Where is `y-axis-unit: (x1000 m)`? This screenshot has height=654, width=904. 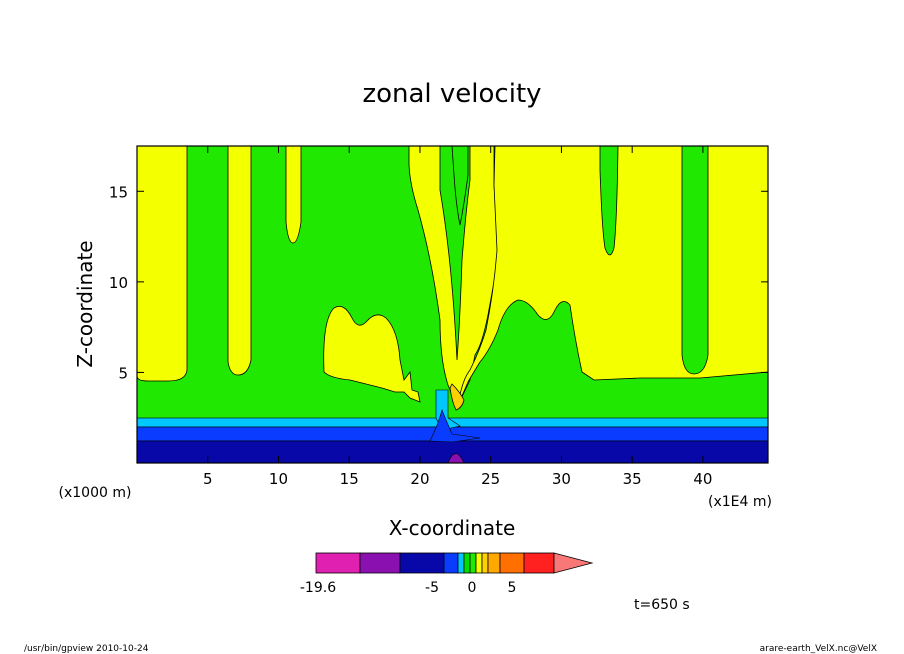
y-axis-unit: (x1000 m) is located at coordinates (95, 493).